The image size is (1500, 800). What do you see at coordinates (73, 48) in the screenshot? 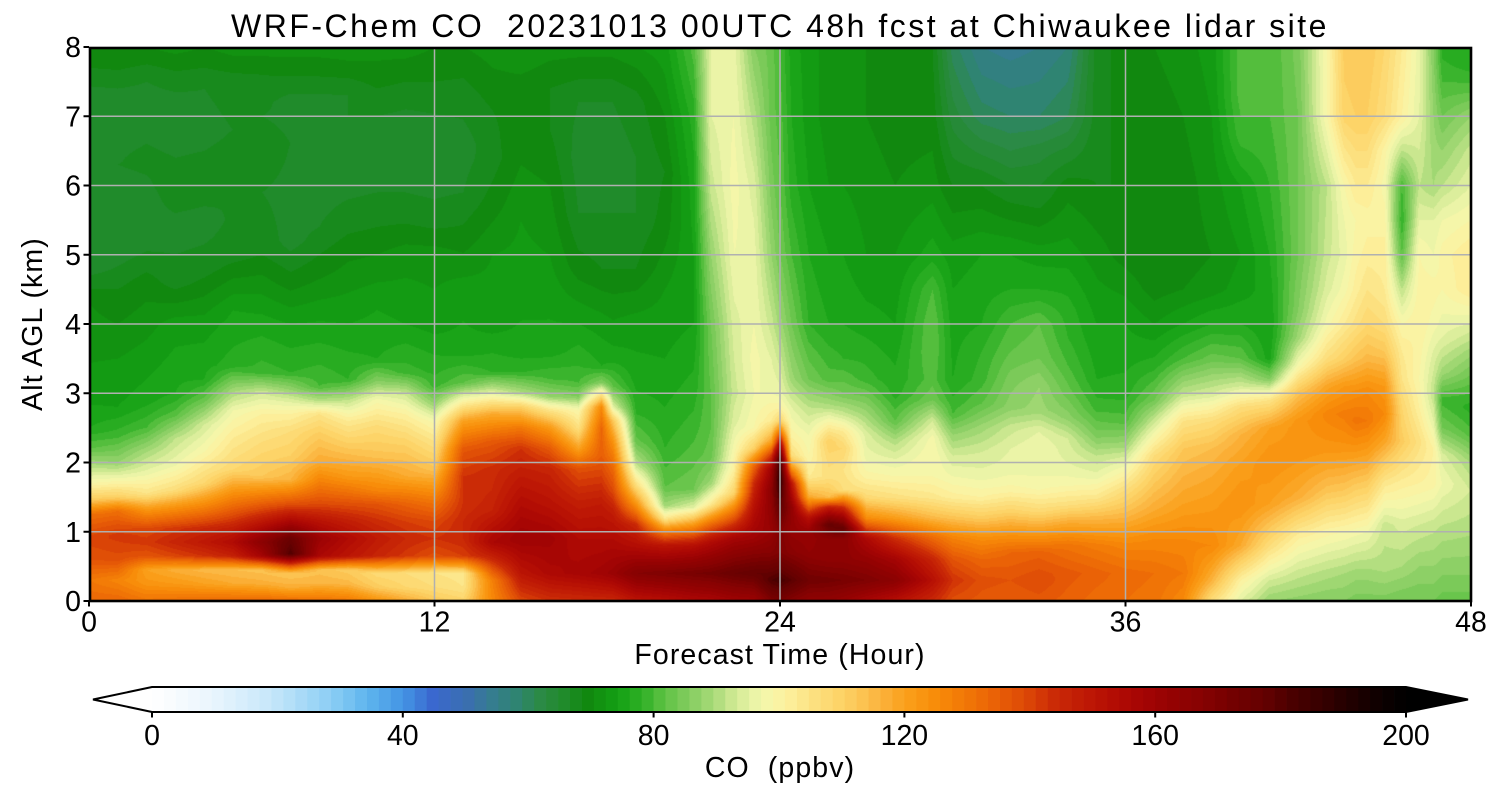
I see `svg-text: 8` at bounding box center [73, 48].